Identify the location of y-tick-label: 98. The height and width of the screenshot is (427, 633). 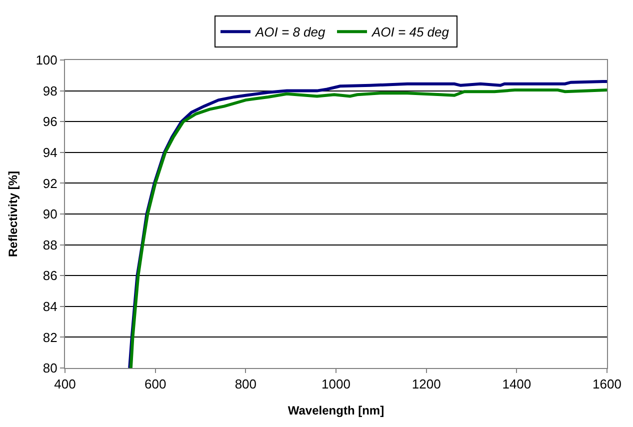
(50, 90).